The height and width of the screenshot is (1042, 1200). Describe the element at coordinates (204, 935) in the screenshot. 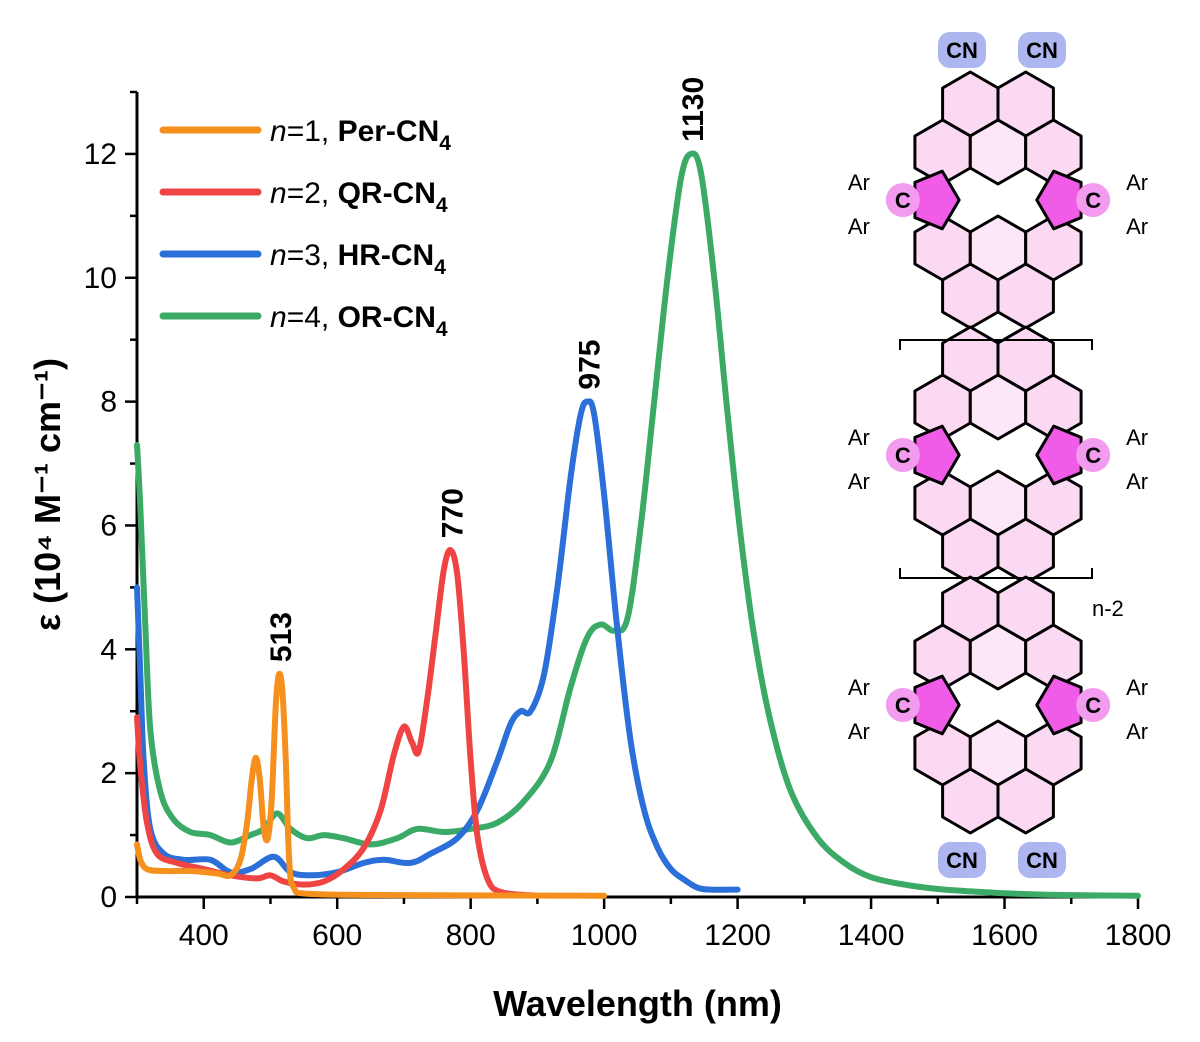

I see `x-tick-label: 400` at that location.